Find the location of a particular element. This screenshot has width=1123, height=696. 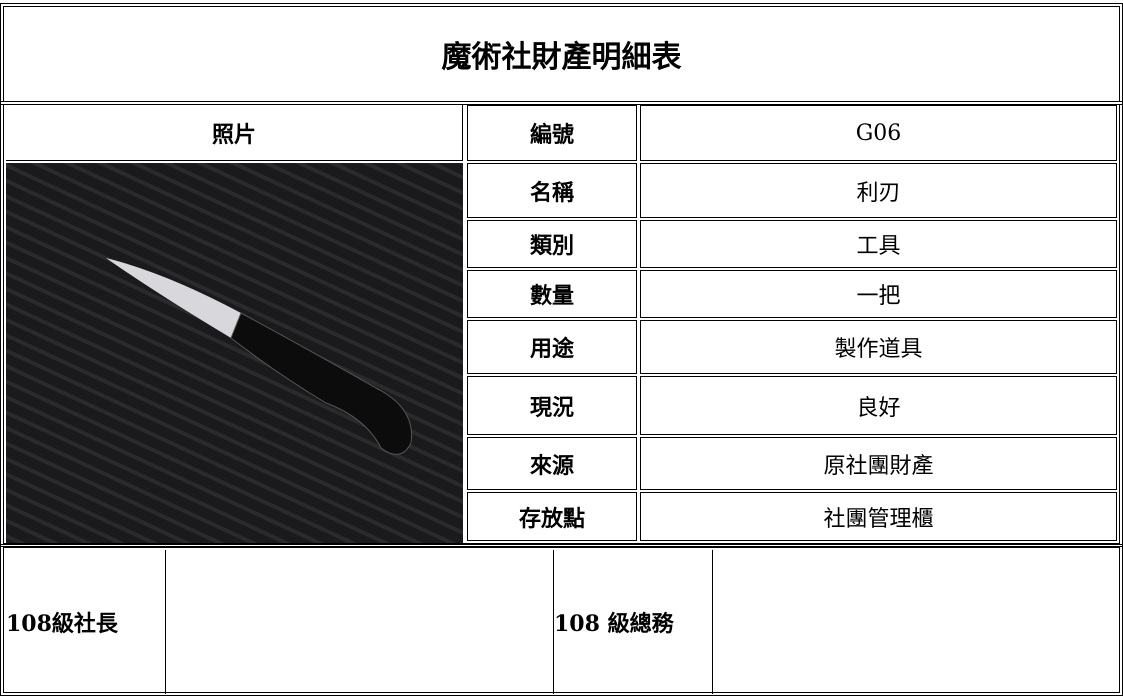

field-value: 良好 is located at coordinates (878, 405).